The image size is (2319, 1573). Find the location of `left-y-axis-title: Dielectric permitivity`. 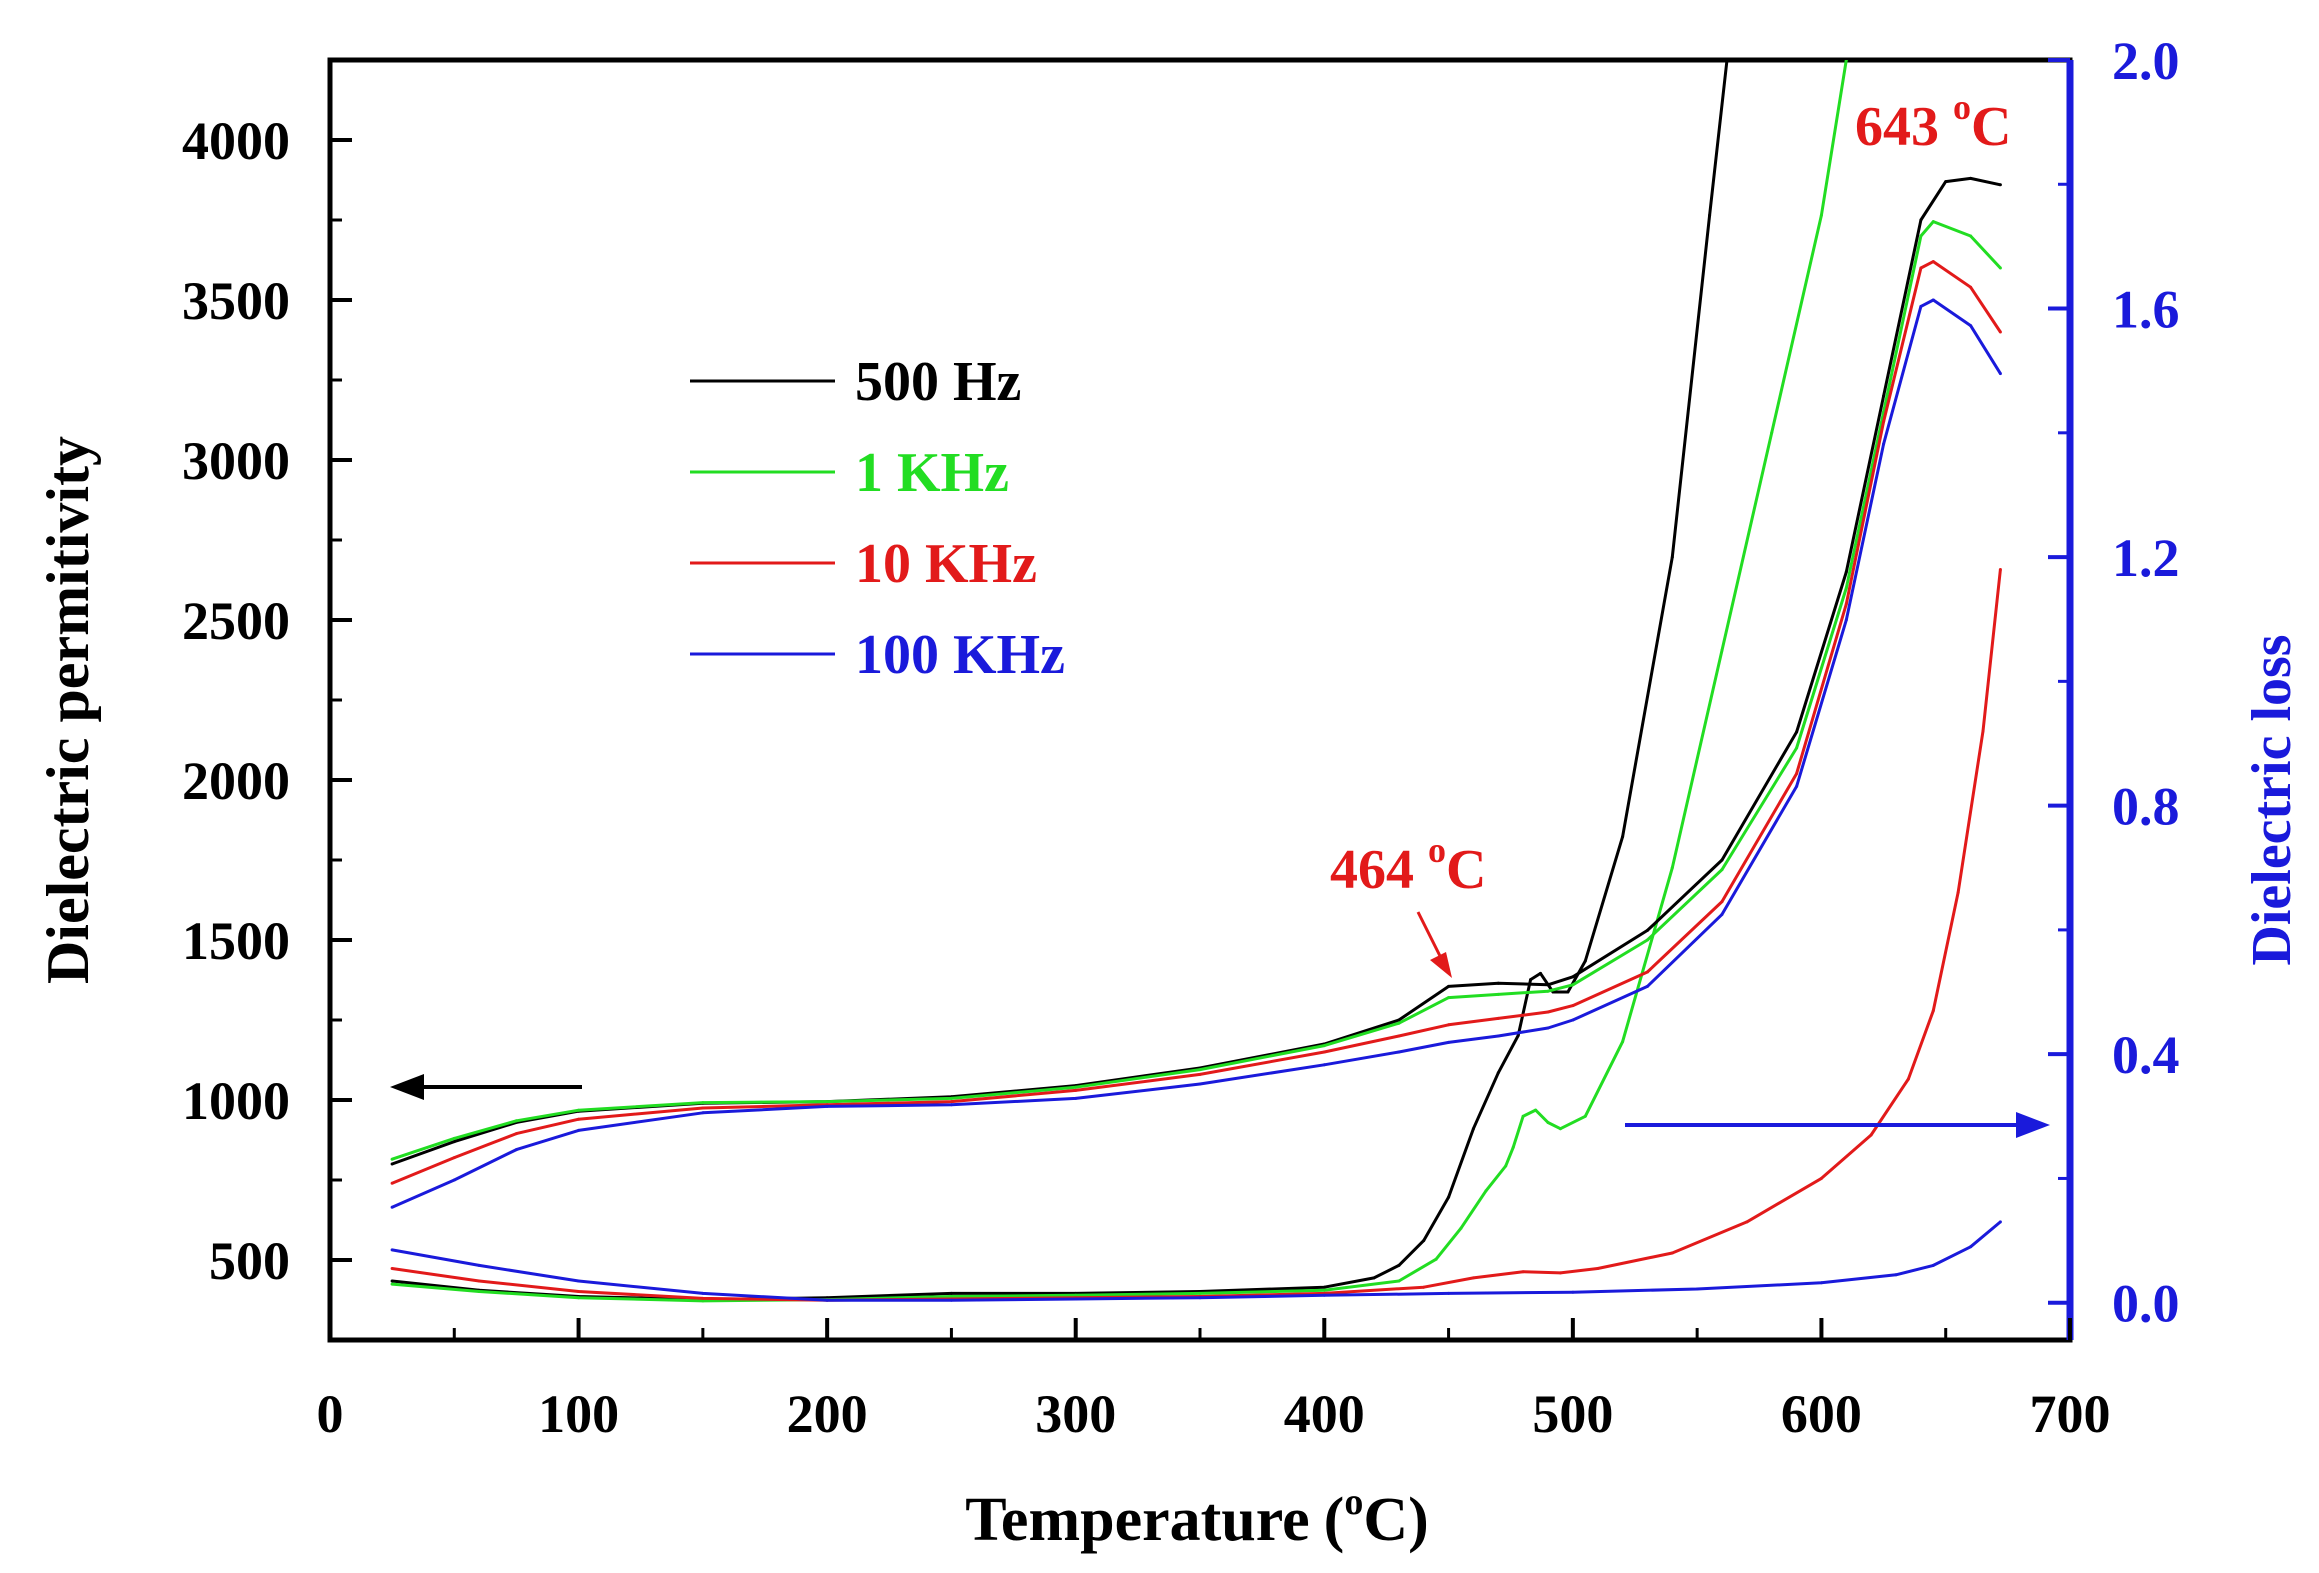

left-y-axis-title: Dielectric permitivity is located at coordinates (68, 710).